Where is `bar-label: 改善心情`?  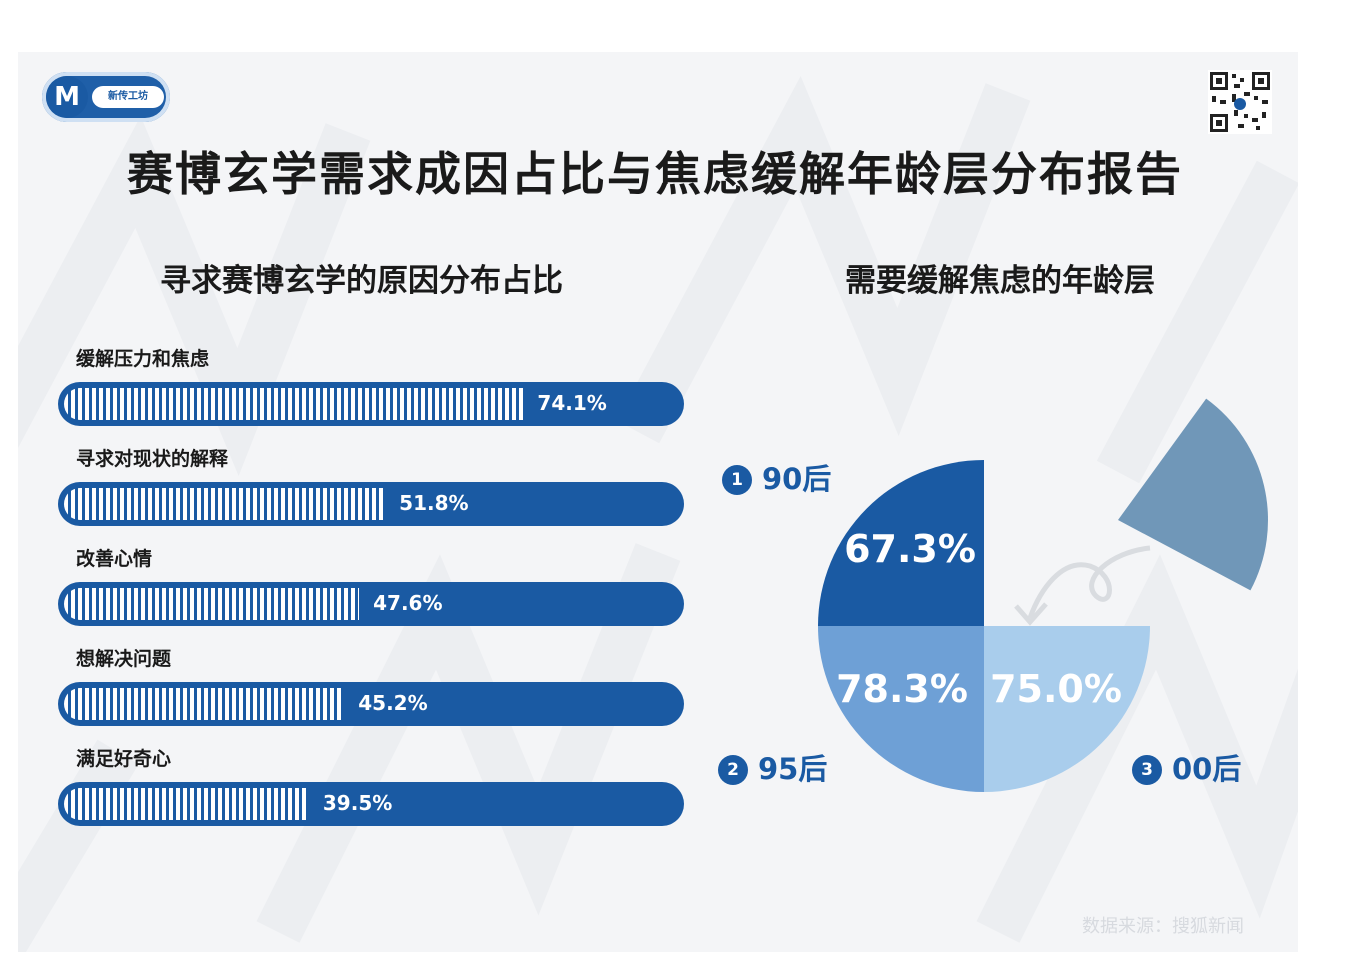
bar-label: 改善心情 is located at coordinates (114, 559).